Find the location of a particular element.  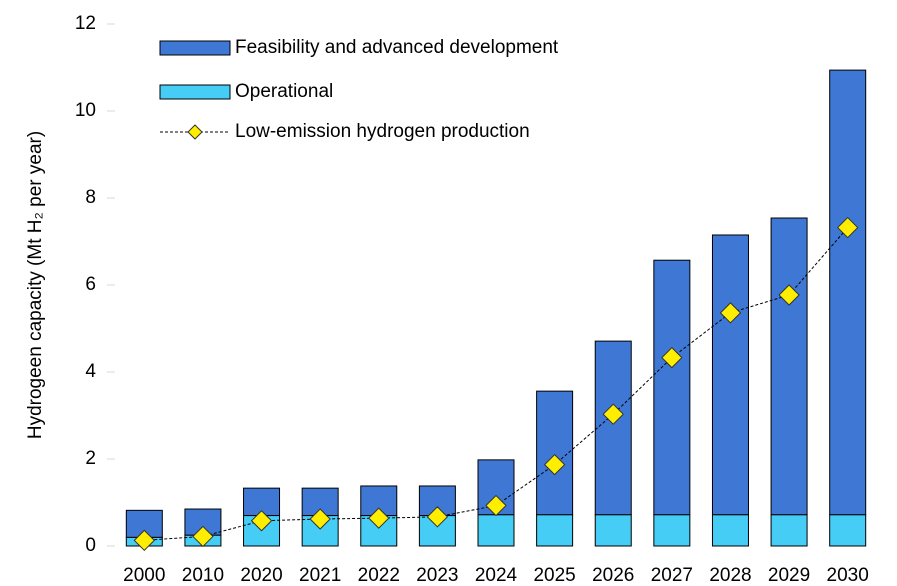

x-tick-label: 2023 is located at coordinates (437, 575).